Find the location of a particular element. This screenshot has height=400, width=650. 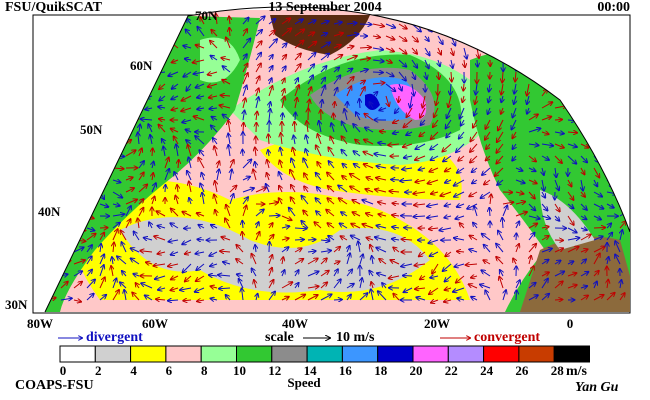

colorbar-tick-label: 14 is located at coordinates (311, 370).